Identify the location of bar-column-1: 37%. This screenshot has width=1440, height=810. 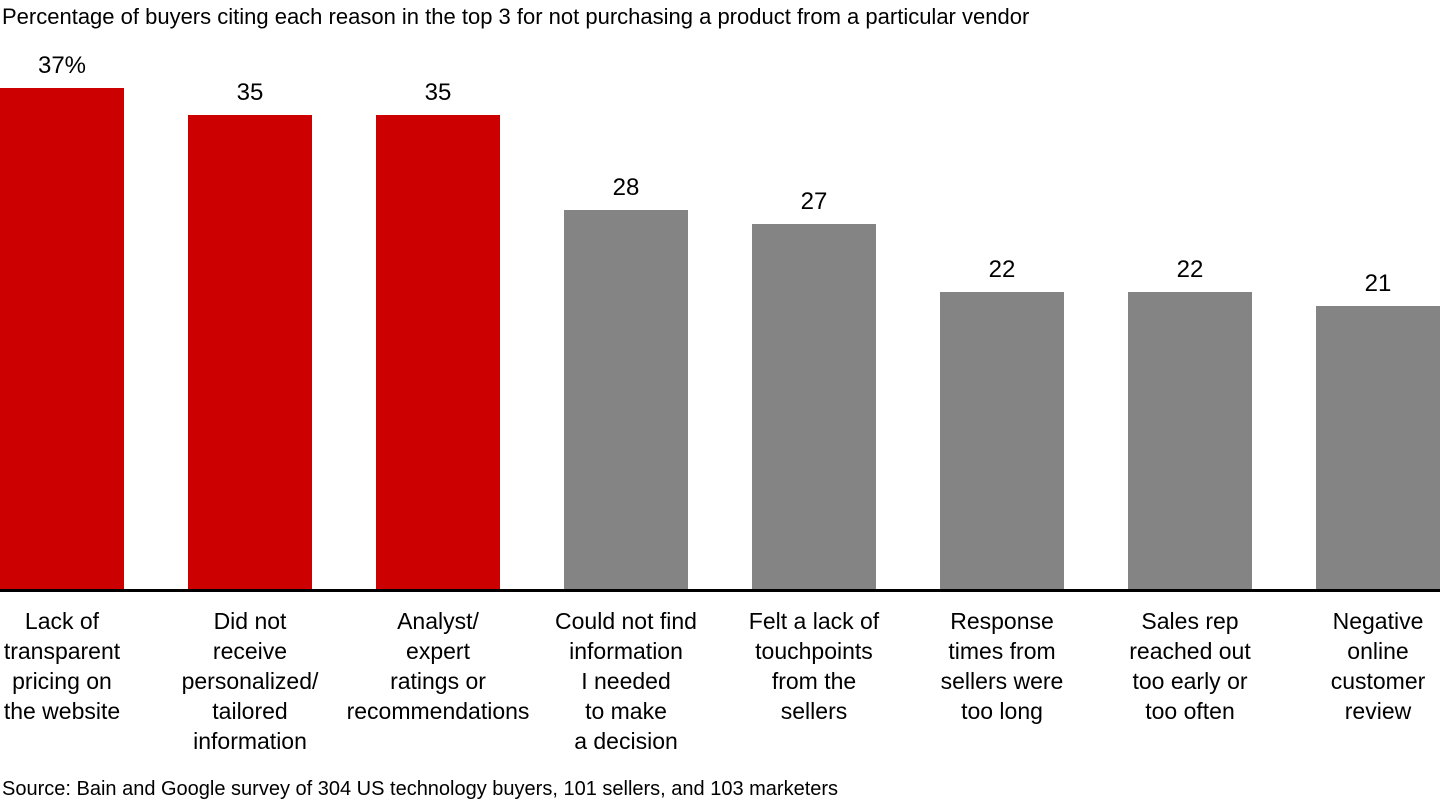
(62, 321).